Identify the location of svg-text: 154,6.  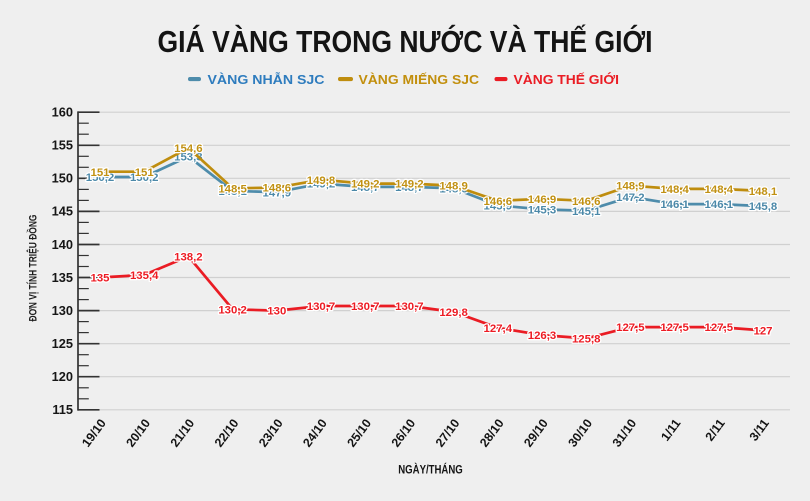
(188, 149).